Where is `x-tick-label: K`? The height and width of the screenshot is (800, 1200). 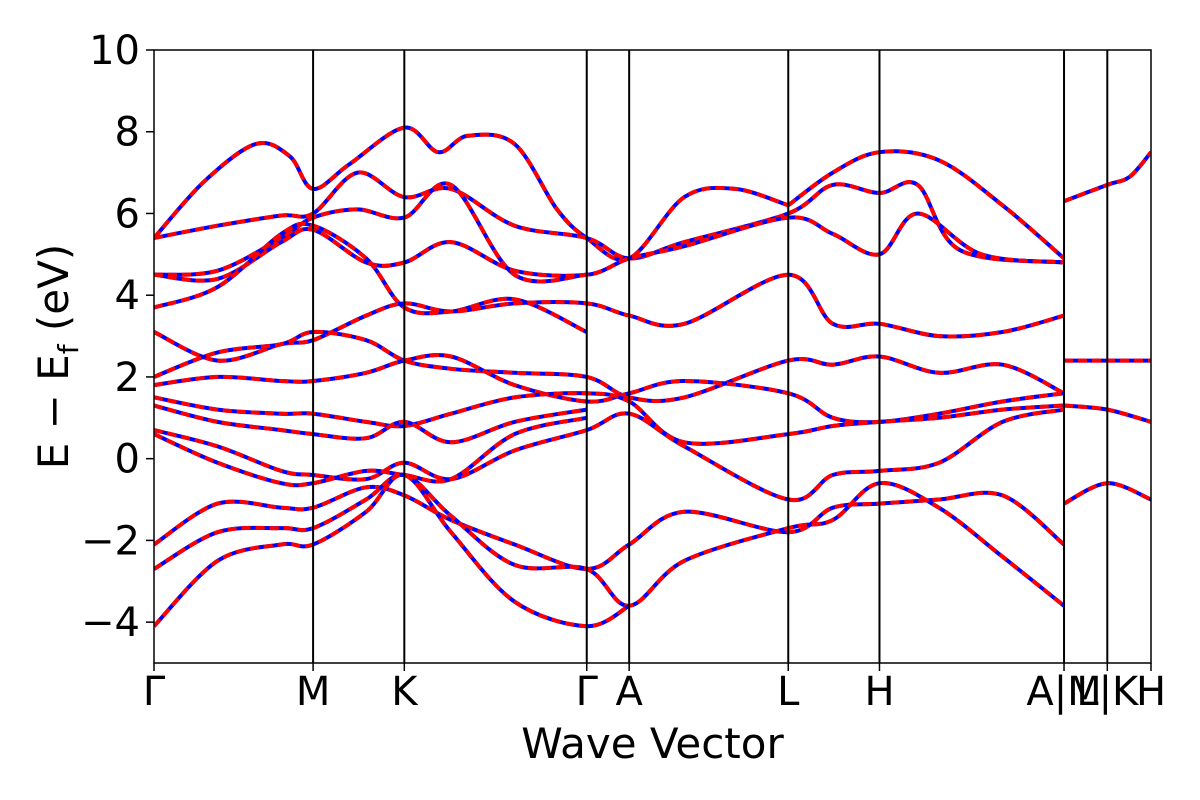 x-tick-label: K is located at coordinates (405, 692).